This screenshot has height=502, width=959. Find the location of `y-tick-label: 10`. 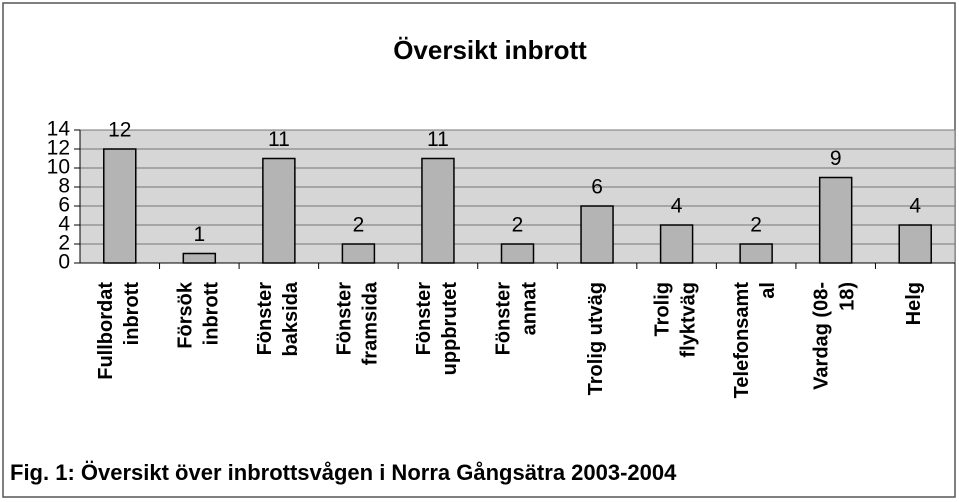

y-tick-label: 10 is located at coordinates (58, 167).